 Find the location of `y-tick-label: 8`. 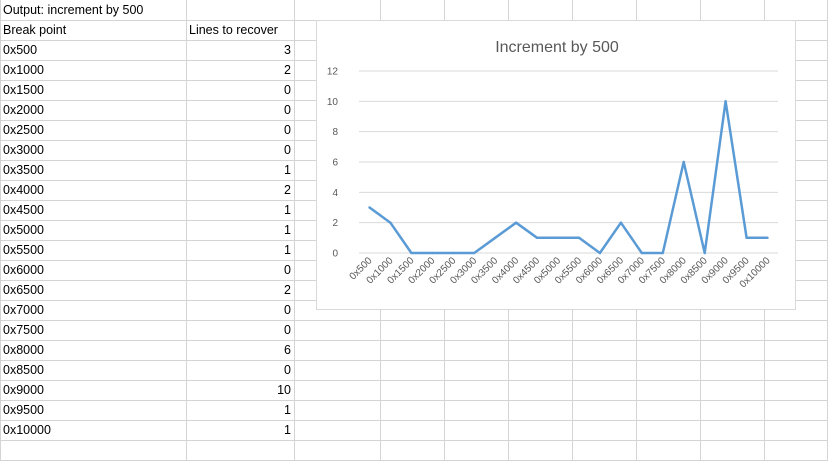

y-tick-label: 8 is located at coordinates (335, 132).